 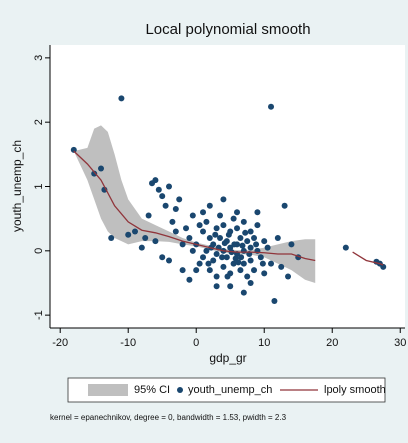 What do you see at coordinates (400, 343) in the screenshot?
I see `x-tick-label: 30` at bounding box center [400, 343].